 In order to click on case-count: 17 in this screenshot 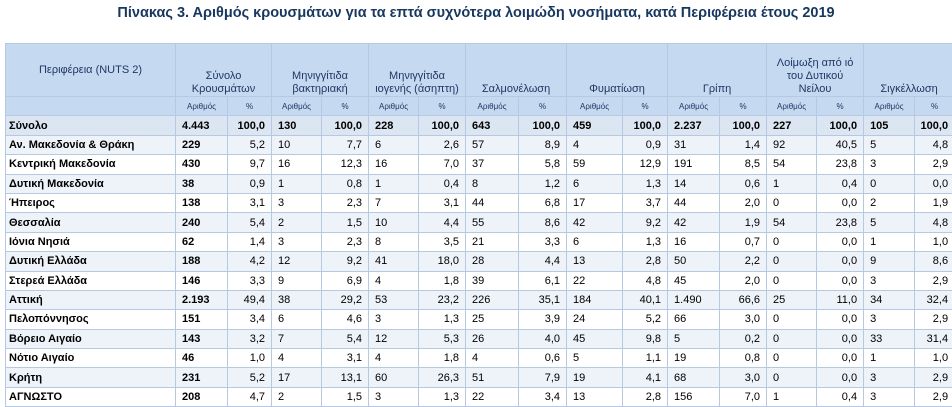, I will do `click(297, 377)`.